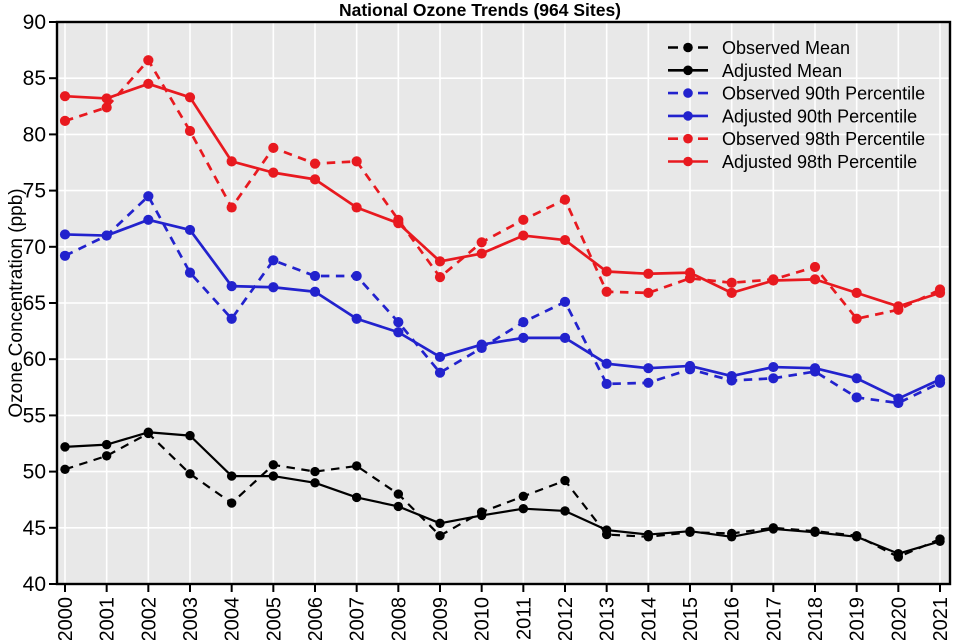 This screenshot has height=640, width=960. What do you see at coordinates (34, 303) in the screenshot?
I see `y-tick-label: 65` at bounding box center [34, 303].